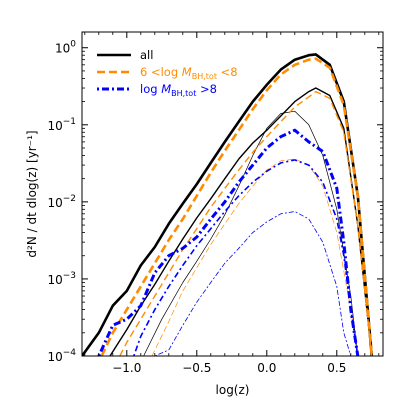  What do you see at coordinates (61, 202) in the screenshot?
I see `y-tick-label: 10⁻²` at bounding box center [61, 202].